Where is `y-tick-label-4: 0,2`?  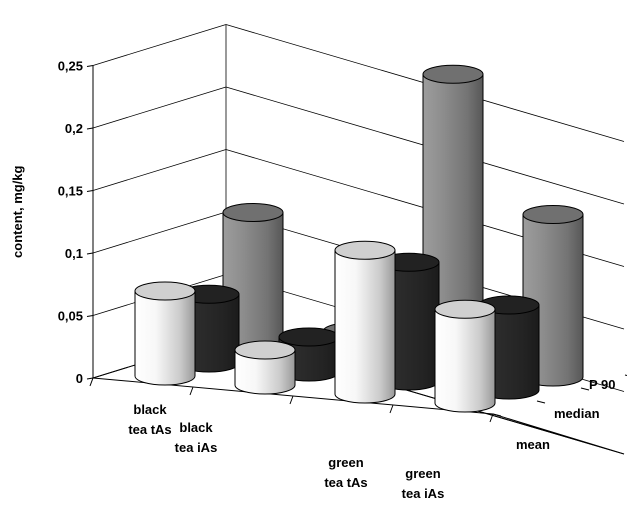 y-tick-label-4: 0,2 is located at coordinates (74, 128).